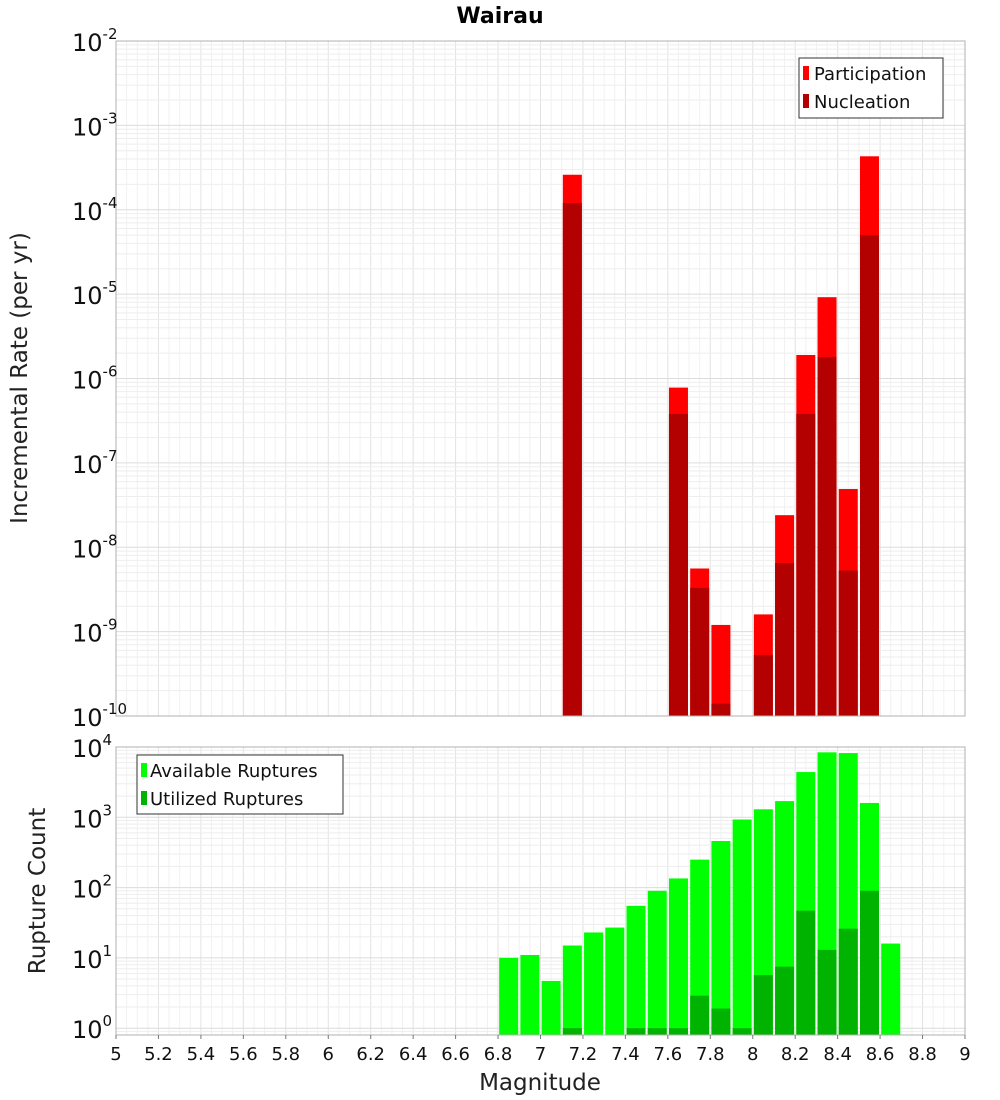  I want to click on y-tick-label: 10⁻³, so click(95, 125).